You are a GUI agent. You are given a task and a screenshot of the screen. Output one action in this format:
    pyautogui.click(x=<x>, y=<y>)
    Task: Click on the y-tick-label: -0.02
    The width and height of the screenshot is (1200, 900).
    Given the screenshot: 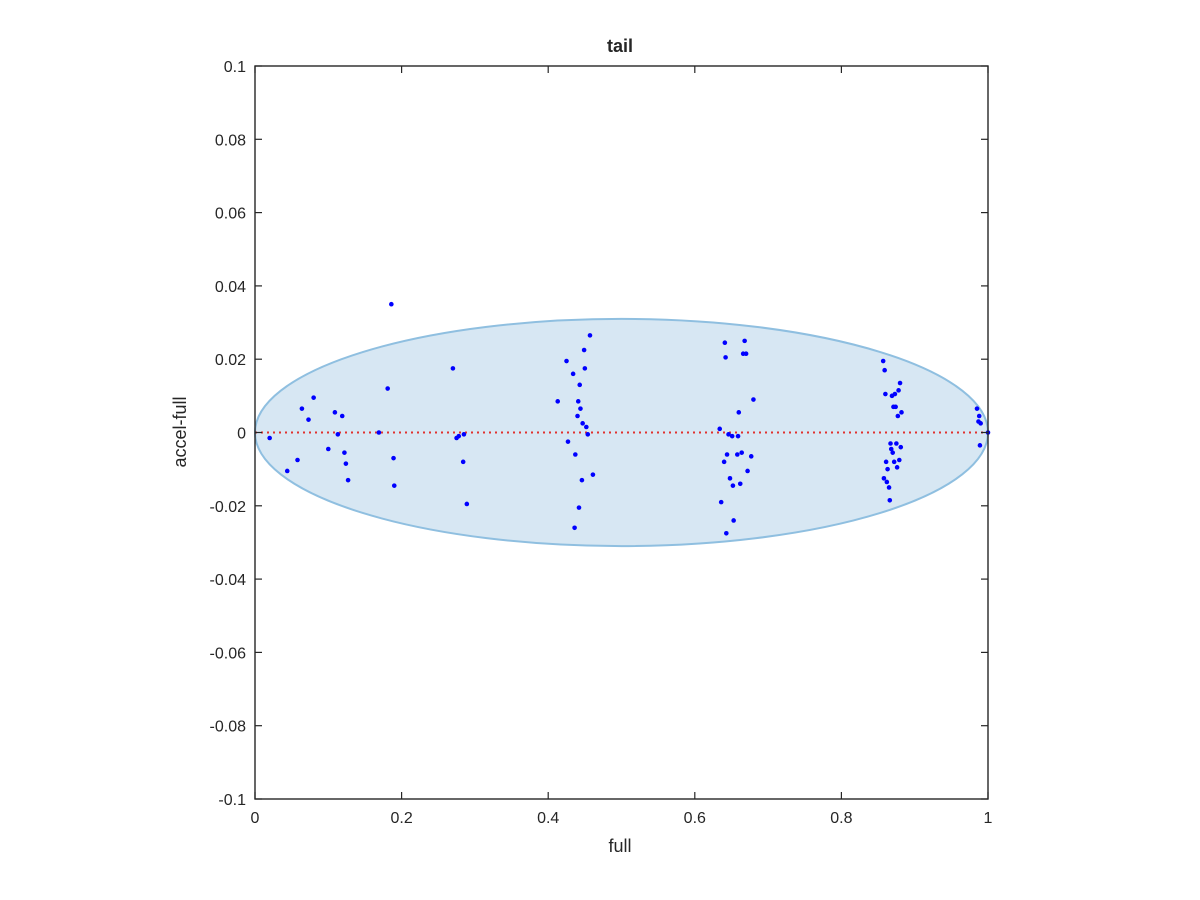 What is the action you would take?
    pyautogui.click(x=228, y=507)
    